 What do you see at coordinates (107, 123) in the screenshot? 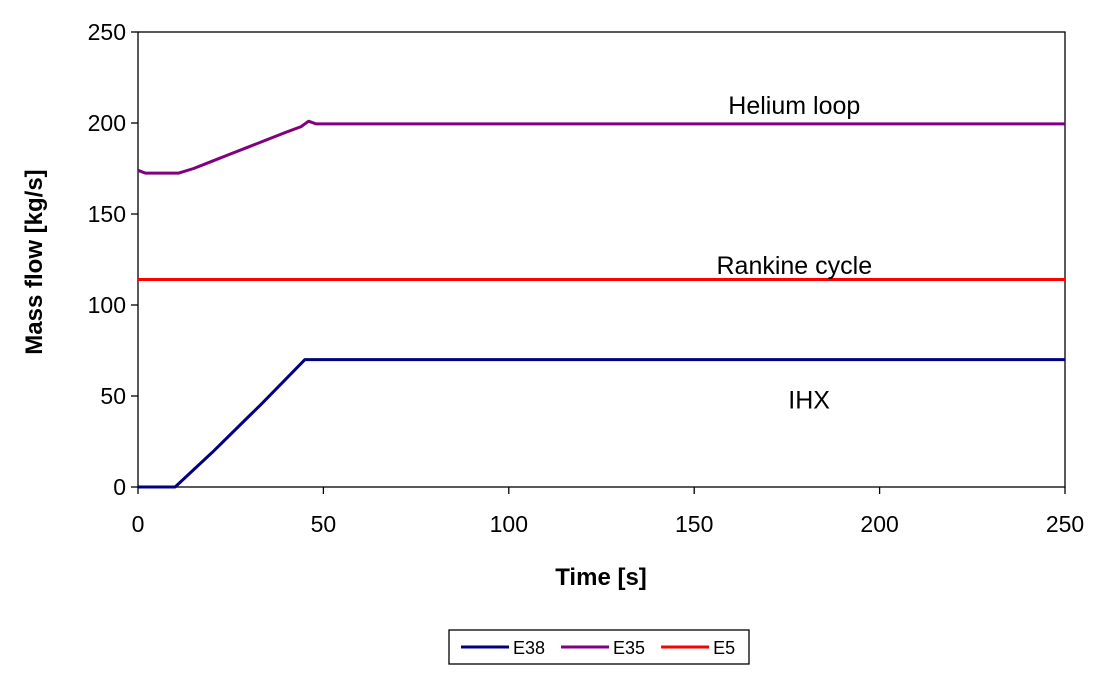
I see `y-tick-label: 200` at bounding box center [107, 123].